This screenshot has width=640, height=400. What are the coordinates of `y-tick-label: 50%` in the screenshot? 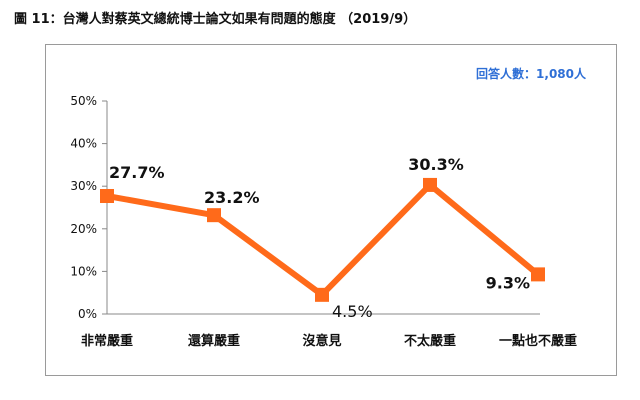 It's located at (83, 101).